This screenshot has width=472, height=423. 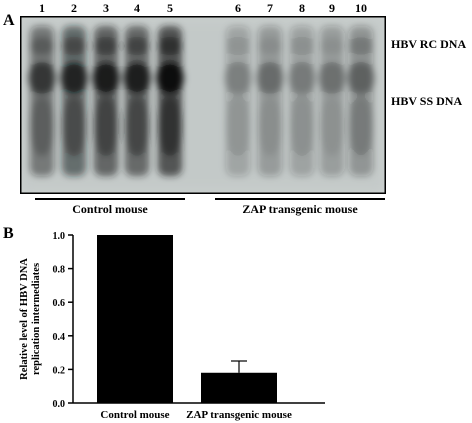 I want to click on lane-number-7: 7, so click(x=270, y=8).